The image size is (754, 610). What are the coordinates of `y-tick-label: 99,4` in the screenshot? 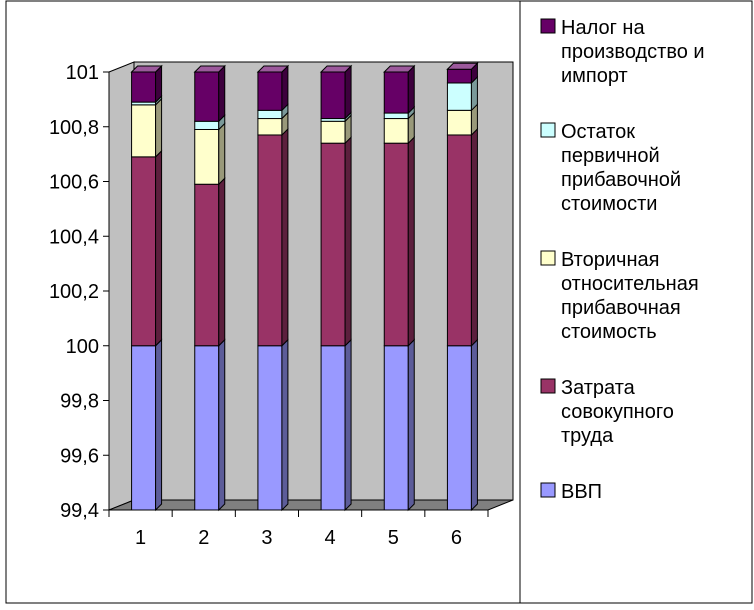 It's located at (79, 511).